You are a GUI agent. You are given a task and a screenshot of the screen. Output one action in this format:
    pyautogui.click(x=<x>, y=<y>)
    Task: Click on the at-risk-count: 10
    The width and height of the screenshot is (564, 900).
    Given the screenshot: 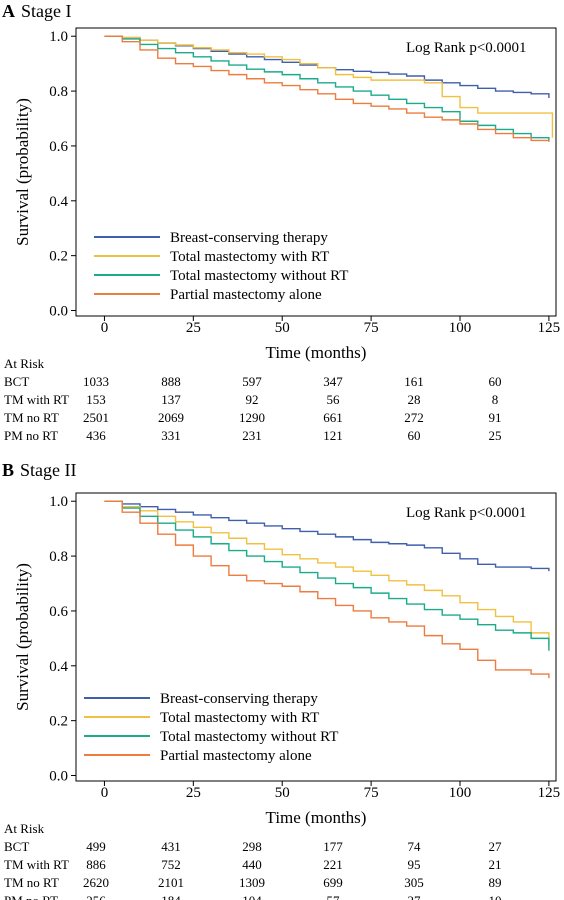 What is the action you would take?
    pyautogui.click(x=495, y=896)
    